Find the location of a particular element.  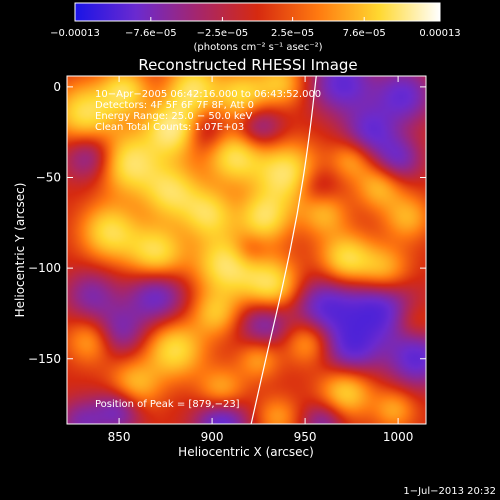

y-tick-label: −150 is located at coordinates (44, 359).